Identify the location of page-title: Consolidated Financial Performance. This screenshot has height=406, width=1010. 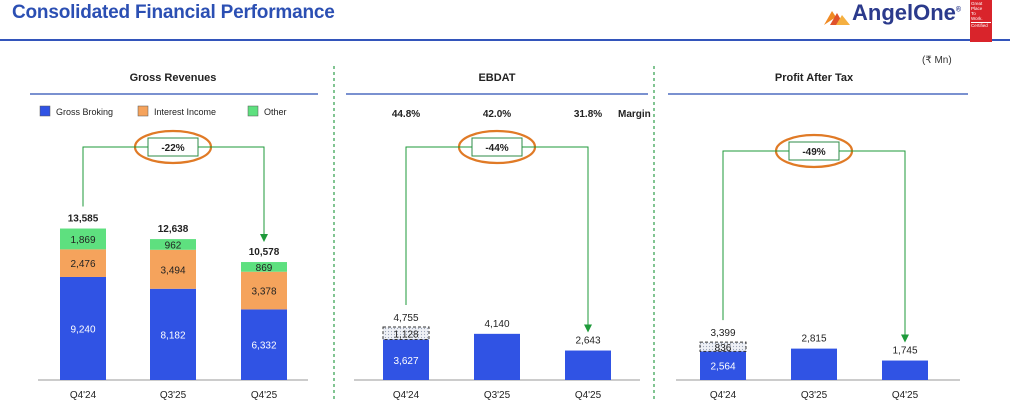
(173, 12).